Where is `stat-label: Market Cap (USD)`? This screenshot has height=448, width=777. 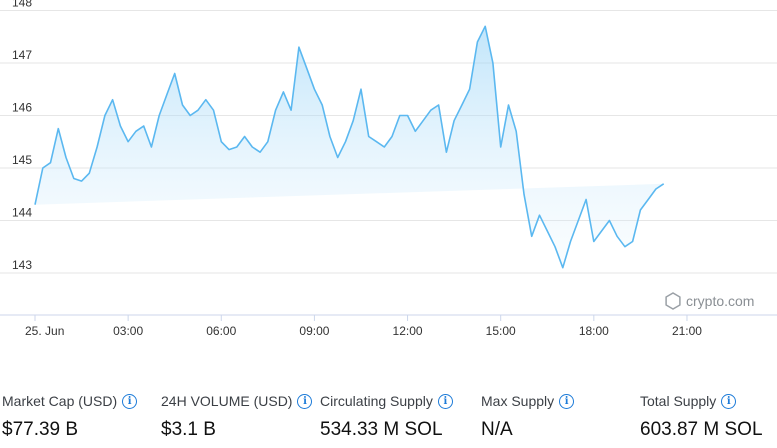
stat-label: Market Cap (USD) is located at coordinates (60, 401).